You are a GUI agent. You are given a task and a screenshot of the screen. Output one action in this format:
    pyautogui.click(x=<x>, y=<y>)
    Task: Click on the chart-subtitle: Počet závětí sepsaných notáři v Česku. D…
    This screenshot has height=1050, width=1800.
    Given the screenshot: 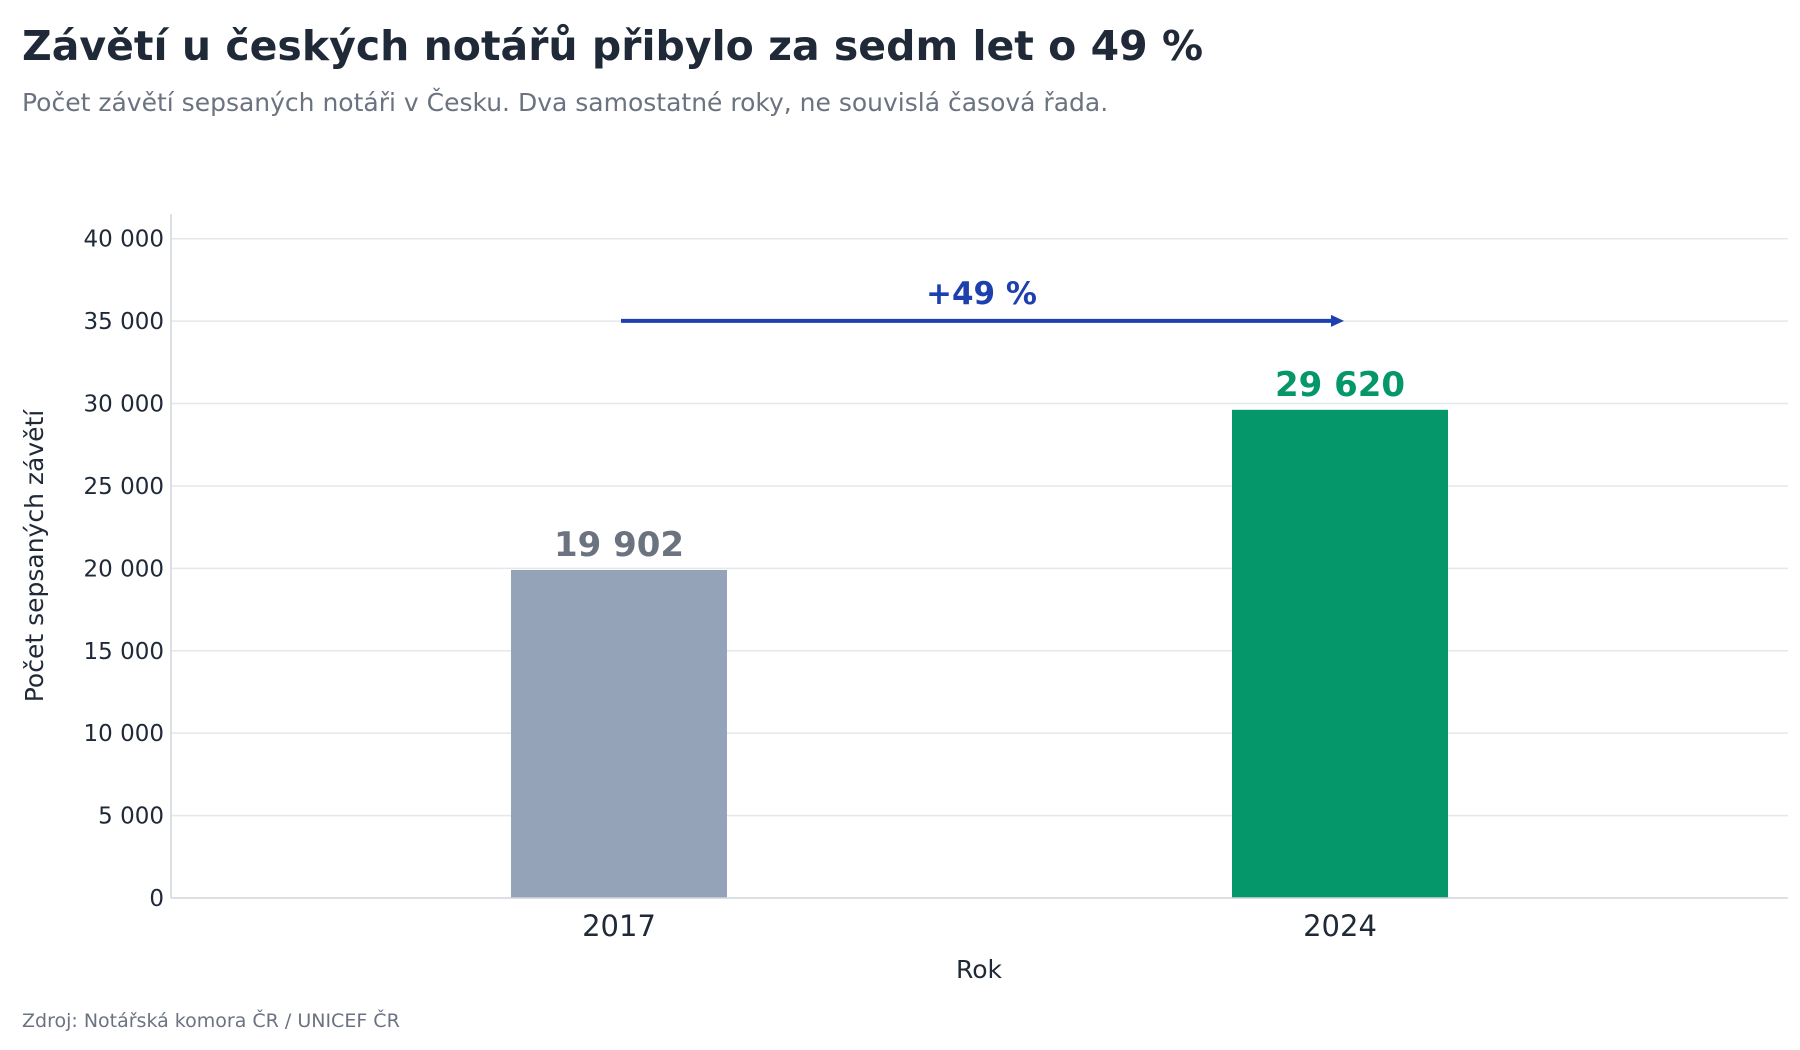 What is the action you would take?
    pyautogui.click(x=565, y=102)
    